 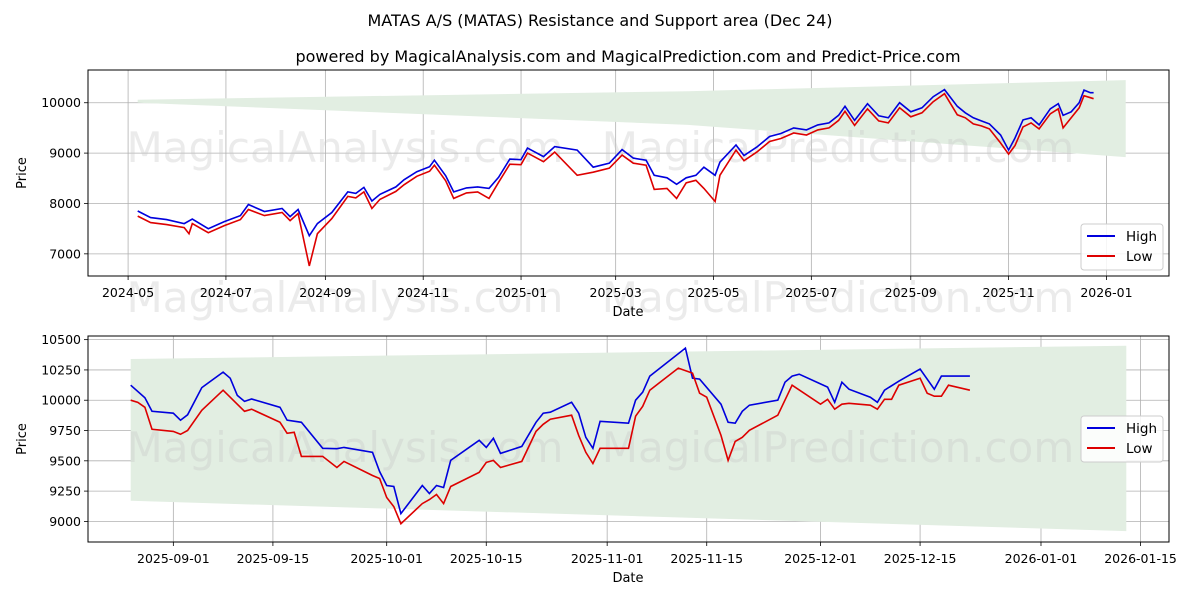 What do you see at coordinates (1106, 292) in the screenshot?
I see `x-tick-label: 2026-01` at bounding box center [1106, 292].